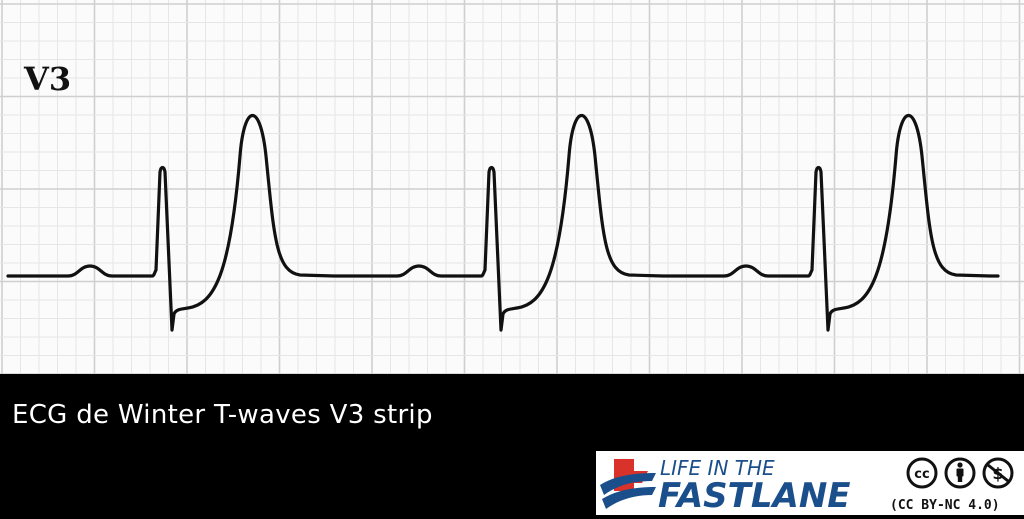  What do you see at coordinates (47, 79) in the screenshot?
I see `lead-label: V3` at bounding box center [47, 79].